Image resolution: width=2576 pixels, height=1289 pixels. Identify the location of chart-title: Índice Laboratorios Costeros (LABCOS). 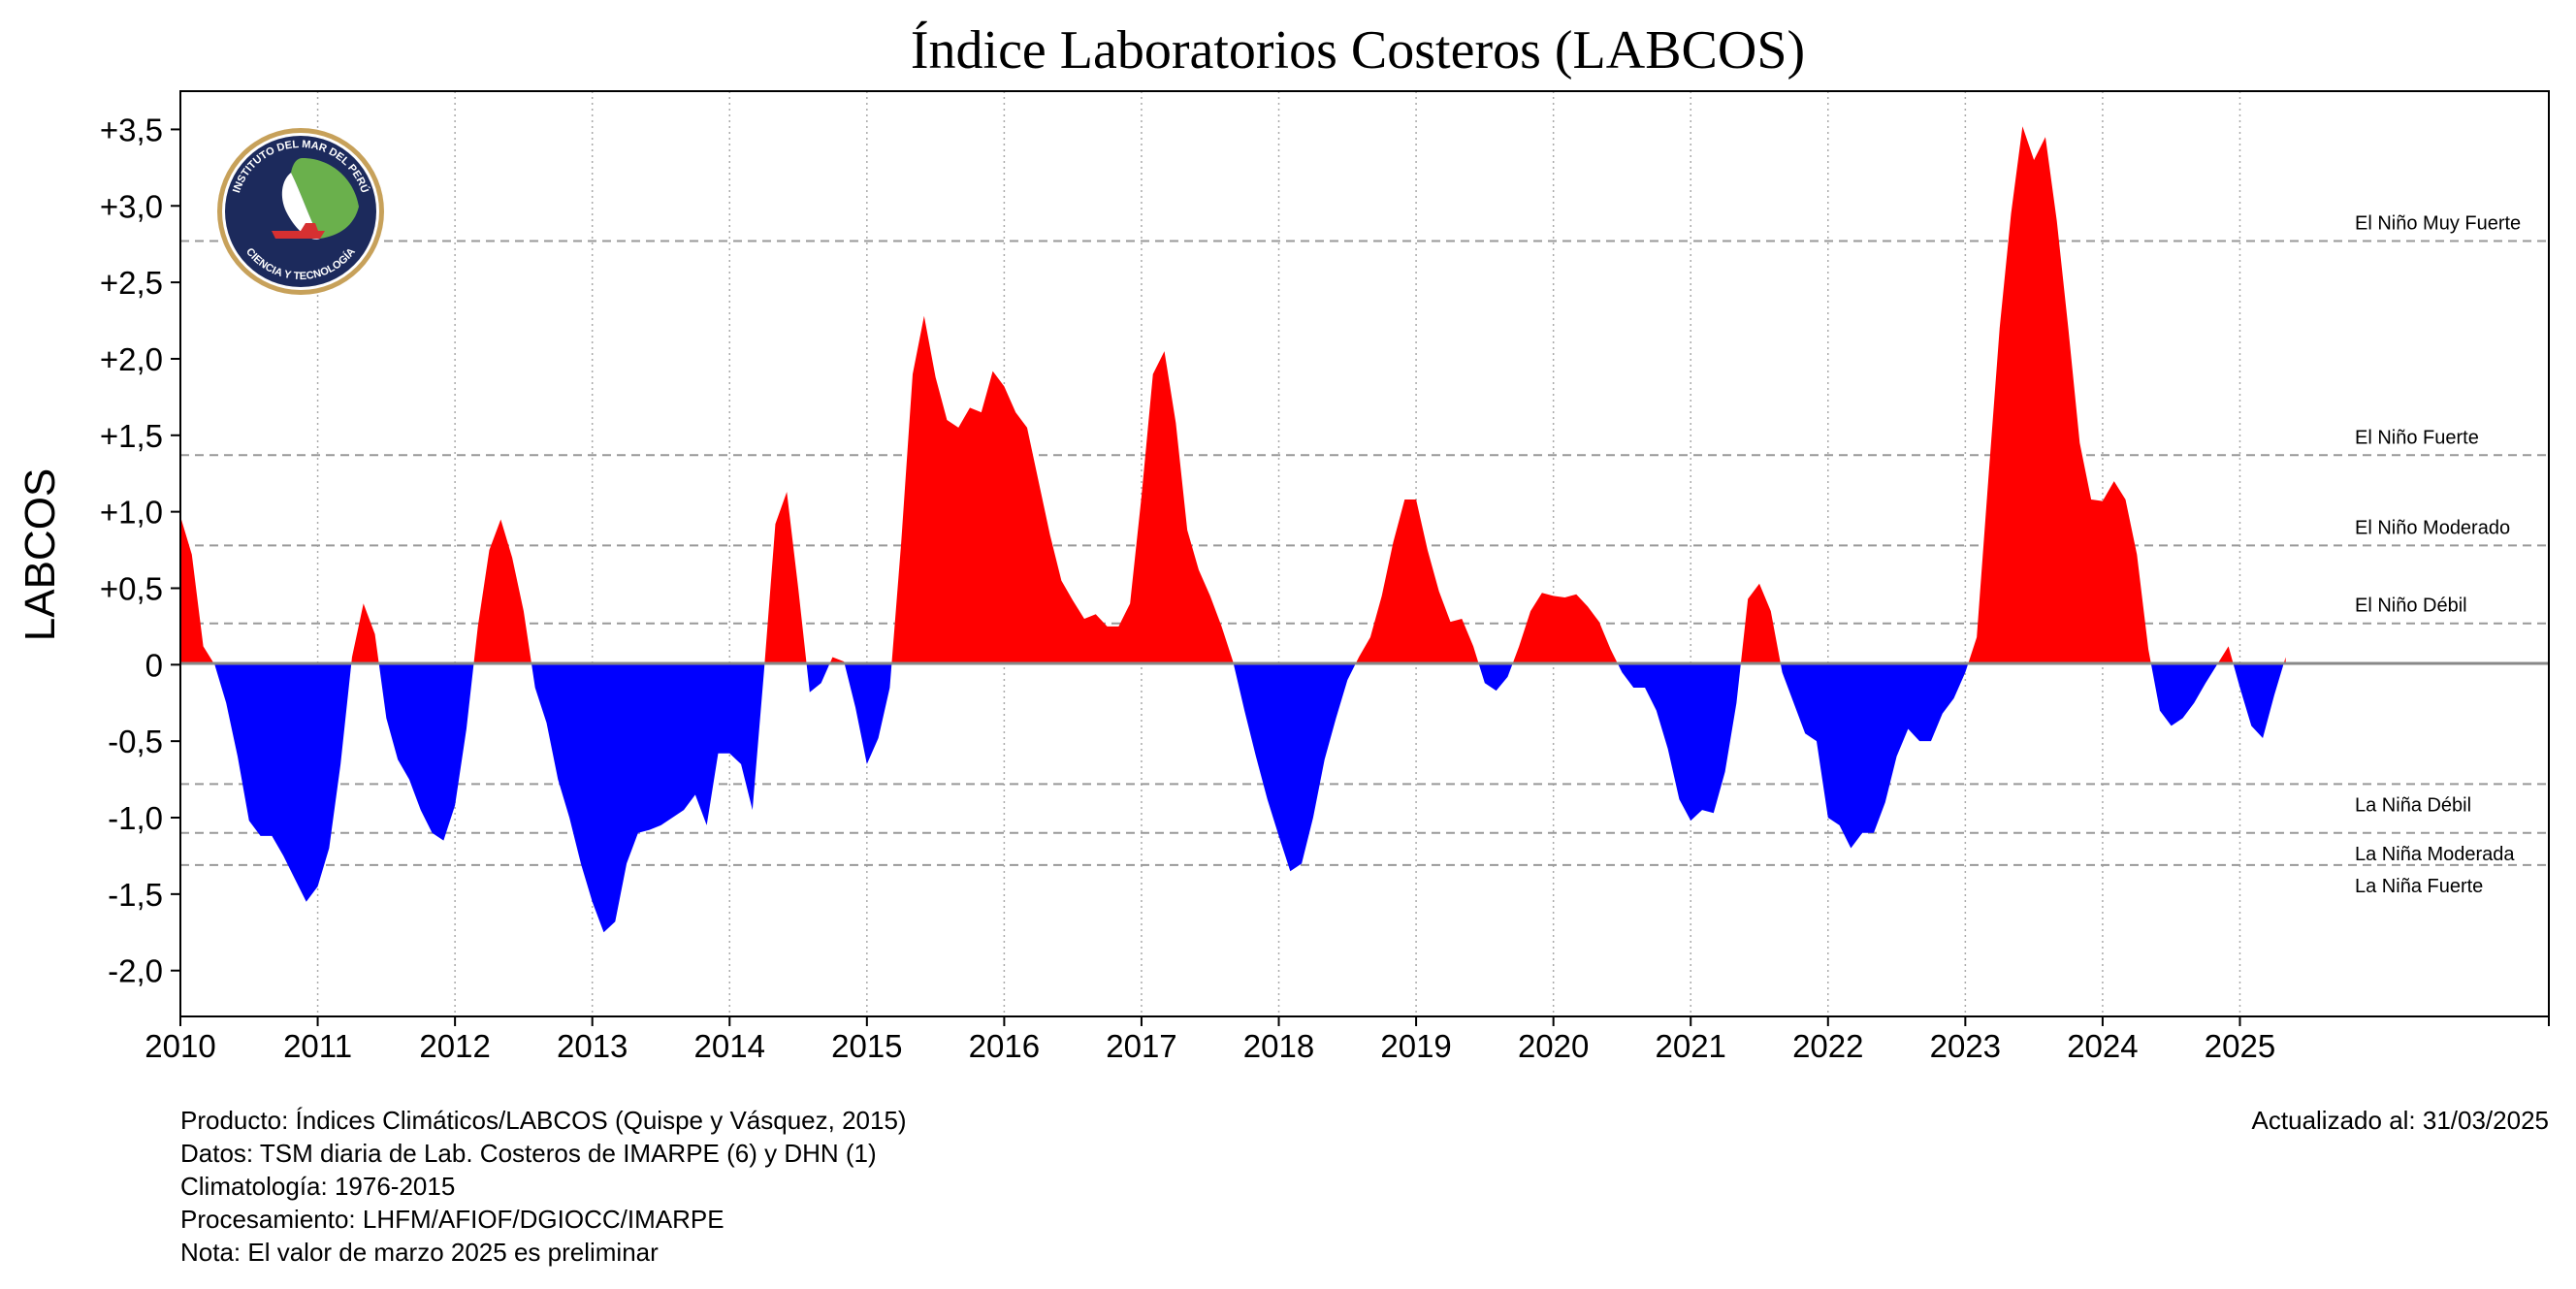
(1358, 51).